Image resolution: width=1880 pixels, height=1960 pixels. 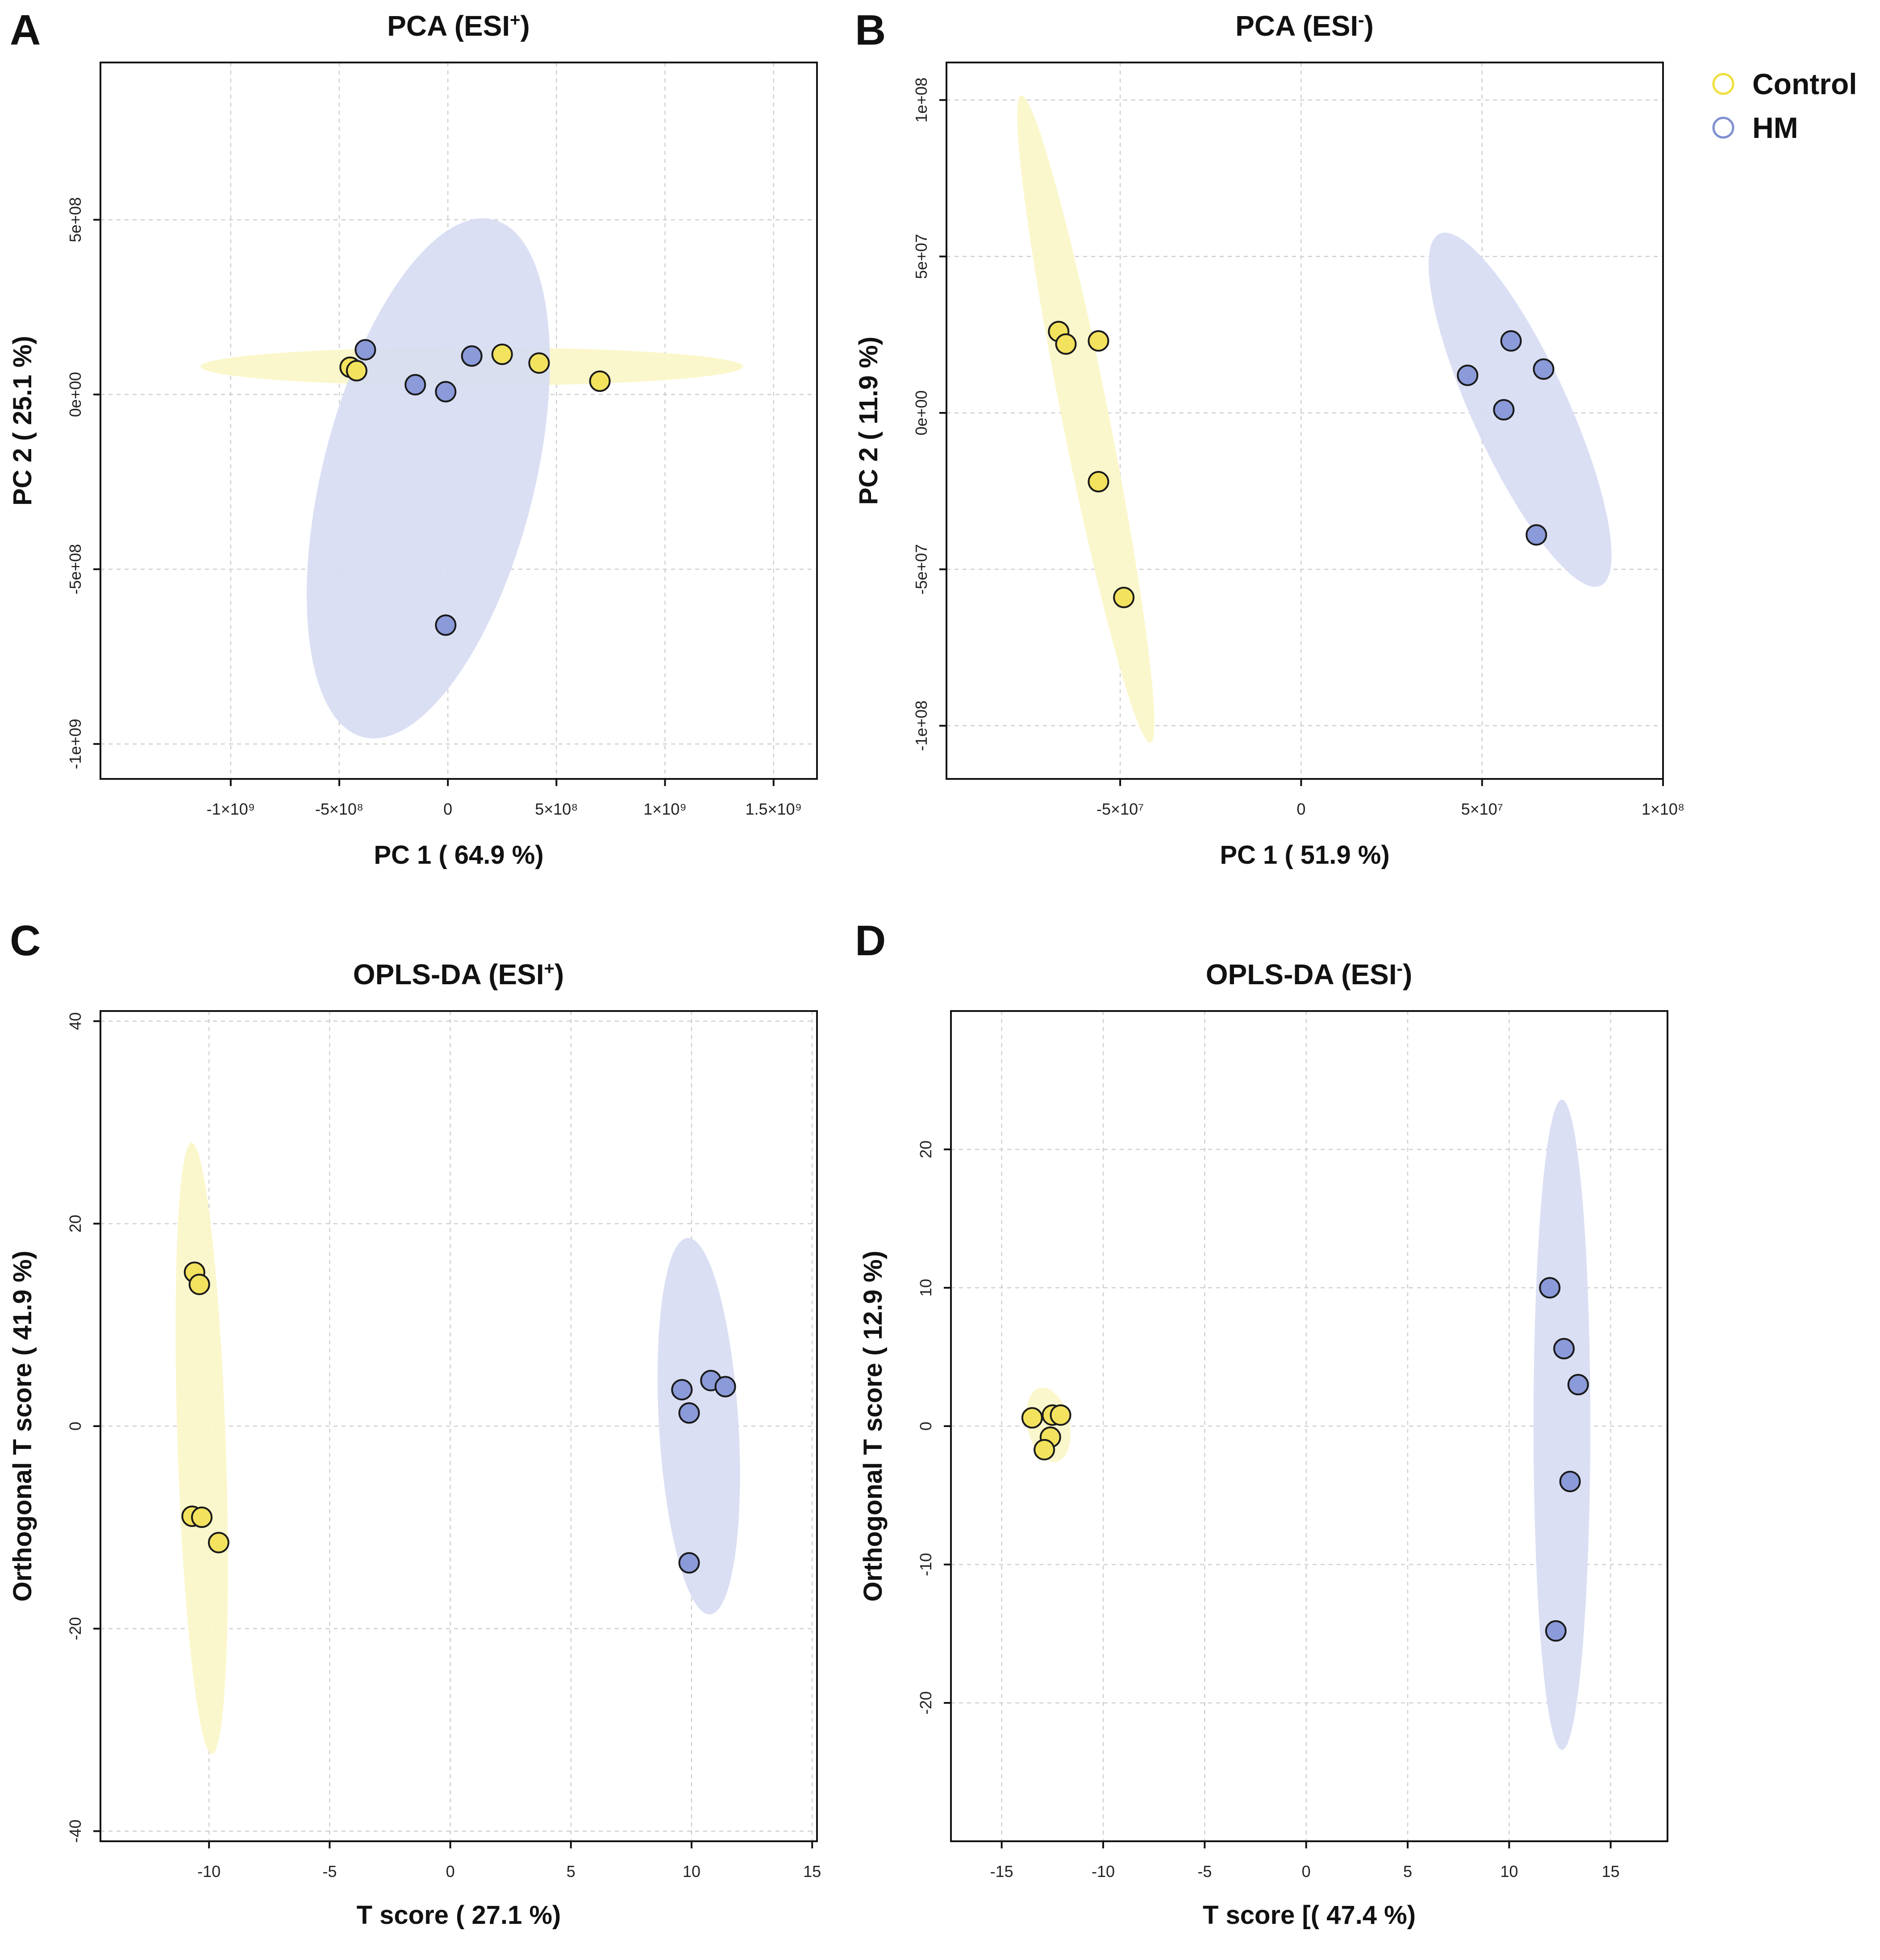 What do you see at coordinates (459, 856) in the screenshot?
I see `x-axis-label: PC 1 ( 64.9 %)` at bounding box center [459, 856].